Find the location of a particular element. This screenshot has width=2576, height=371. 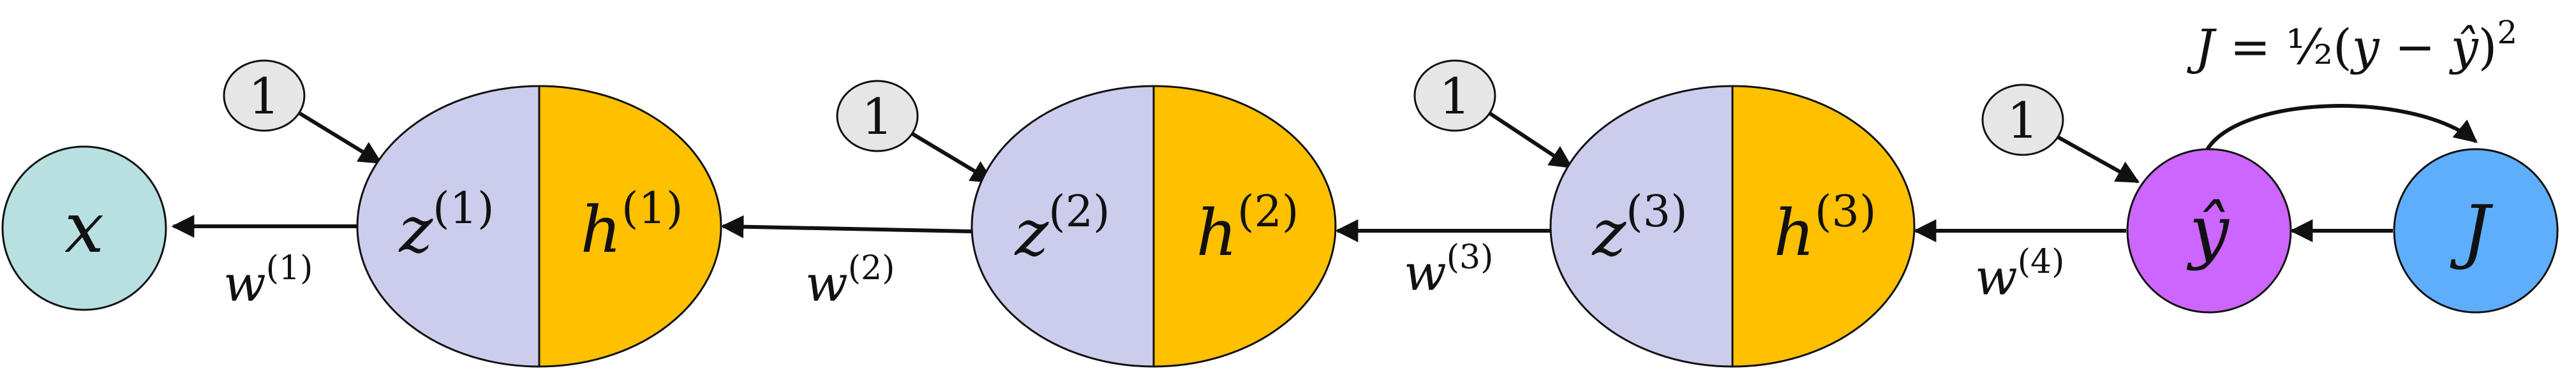

bias-node-2: 1 is located at coordinates (877, 116).